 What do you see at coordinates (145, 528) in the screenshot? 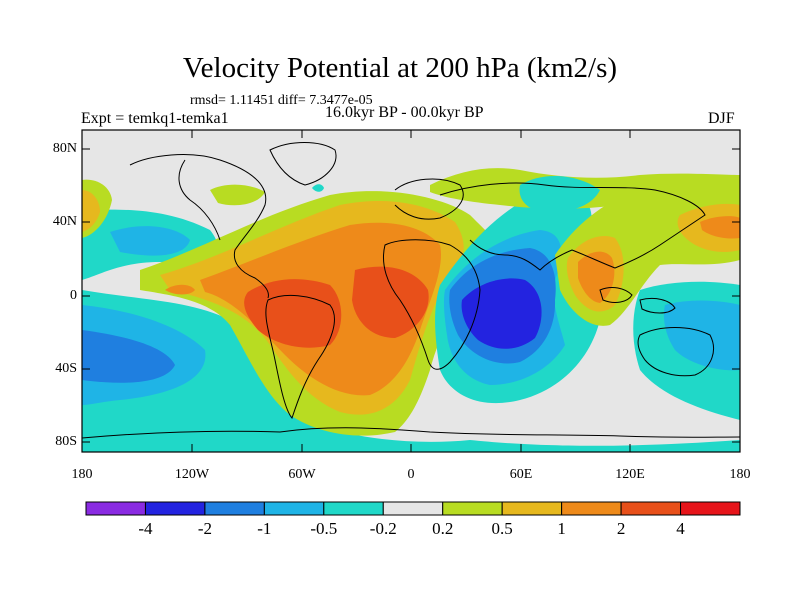
I see `colorbar-label: -4` at bounding box center [145, 528].